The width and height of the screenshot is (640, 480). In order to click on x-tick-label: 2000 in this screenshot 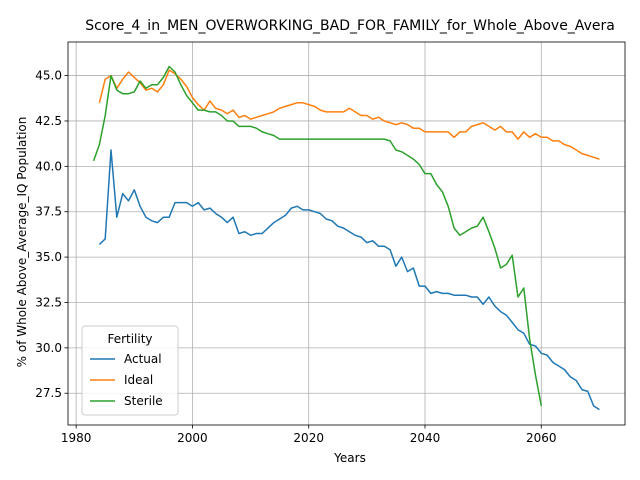, I will do `click(192, 438)`.